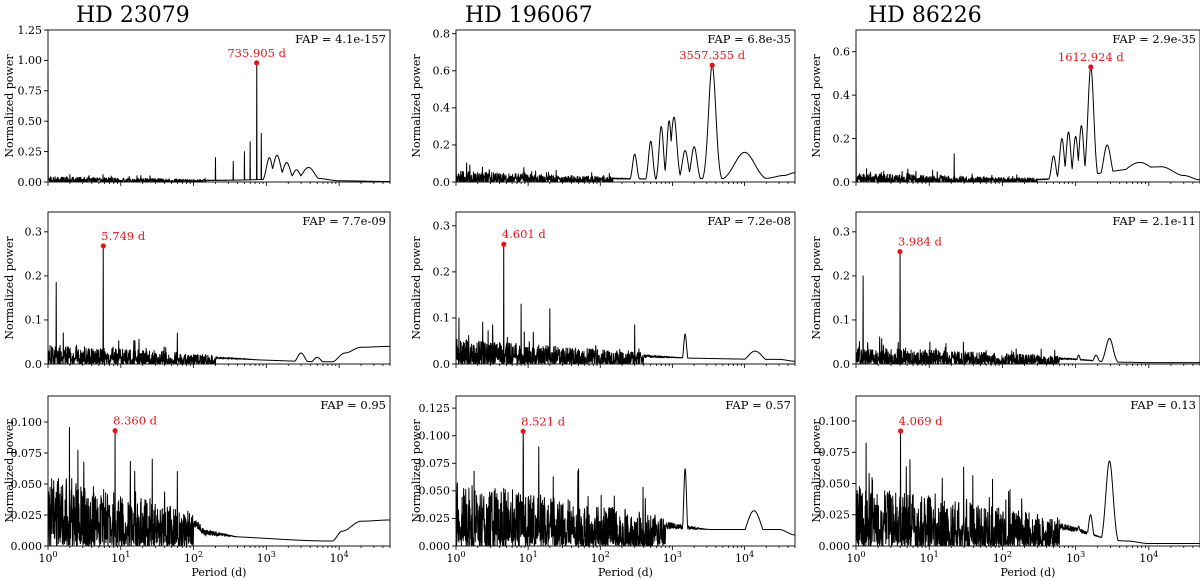  I want to click on y-tick-label-p01-1: 0.2, so click(442, 145).